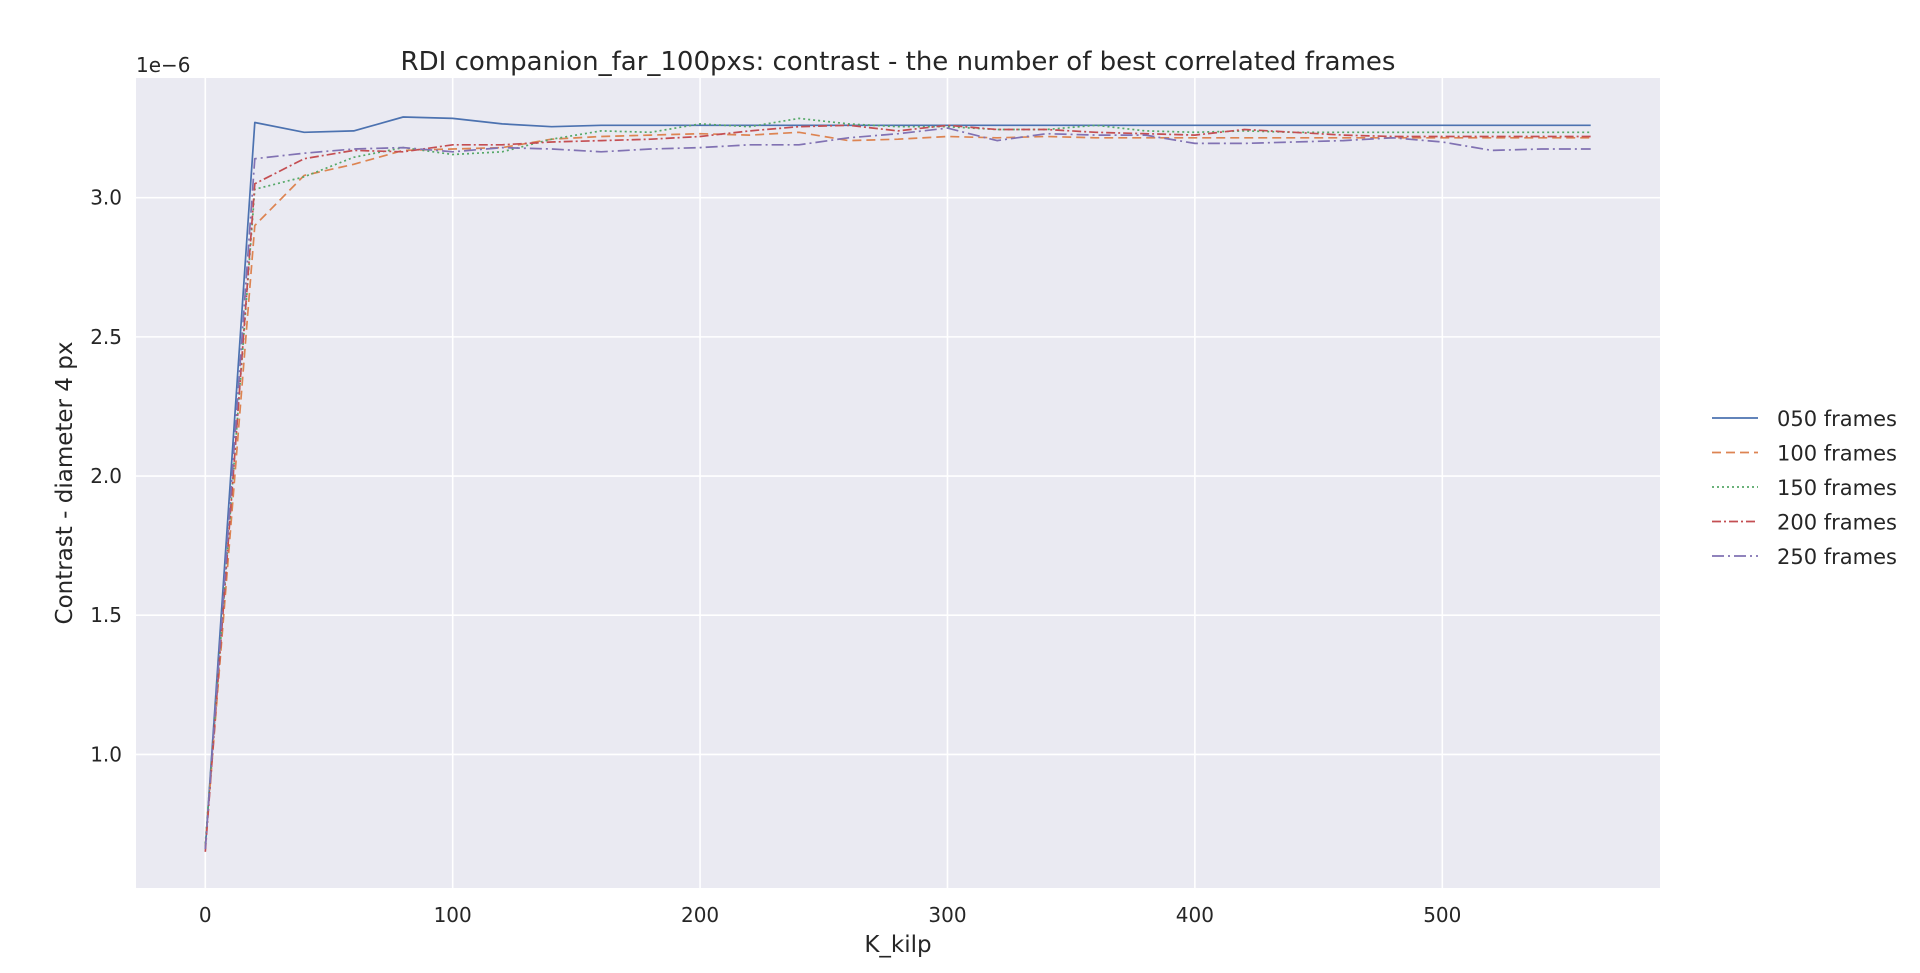  I want to click on legend-label: 250 frames, so click(1837, 557).